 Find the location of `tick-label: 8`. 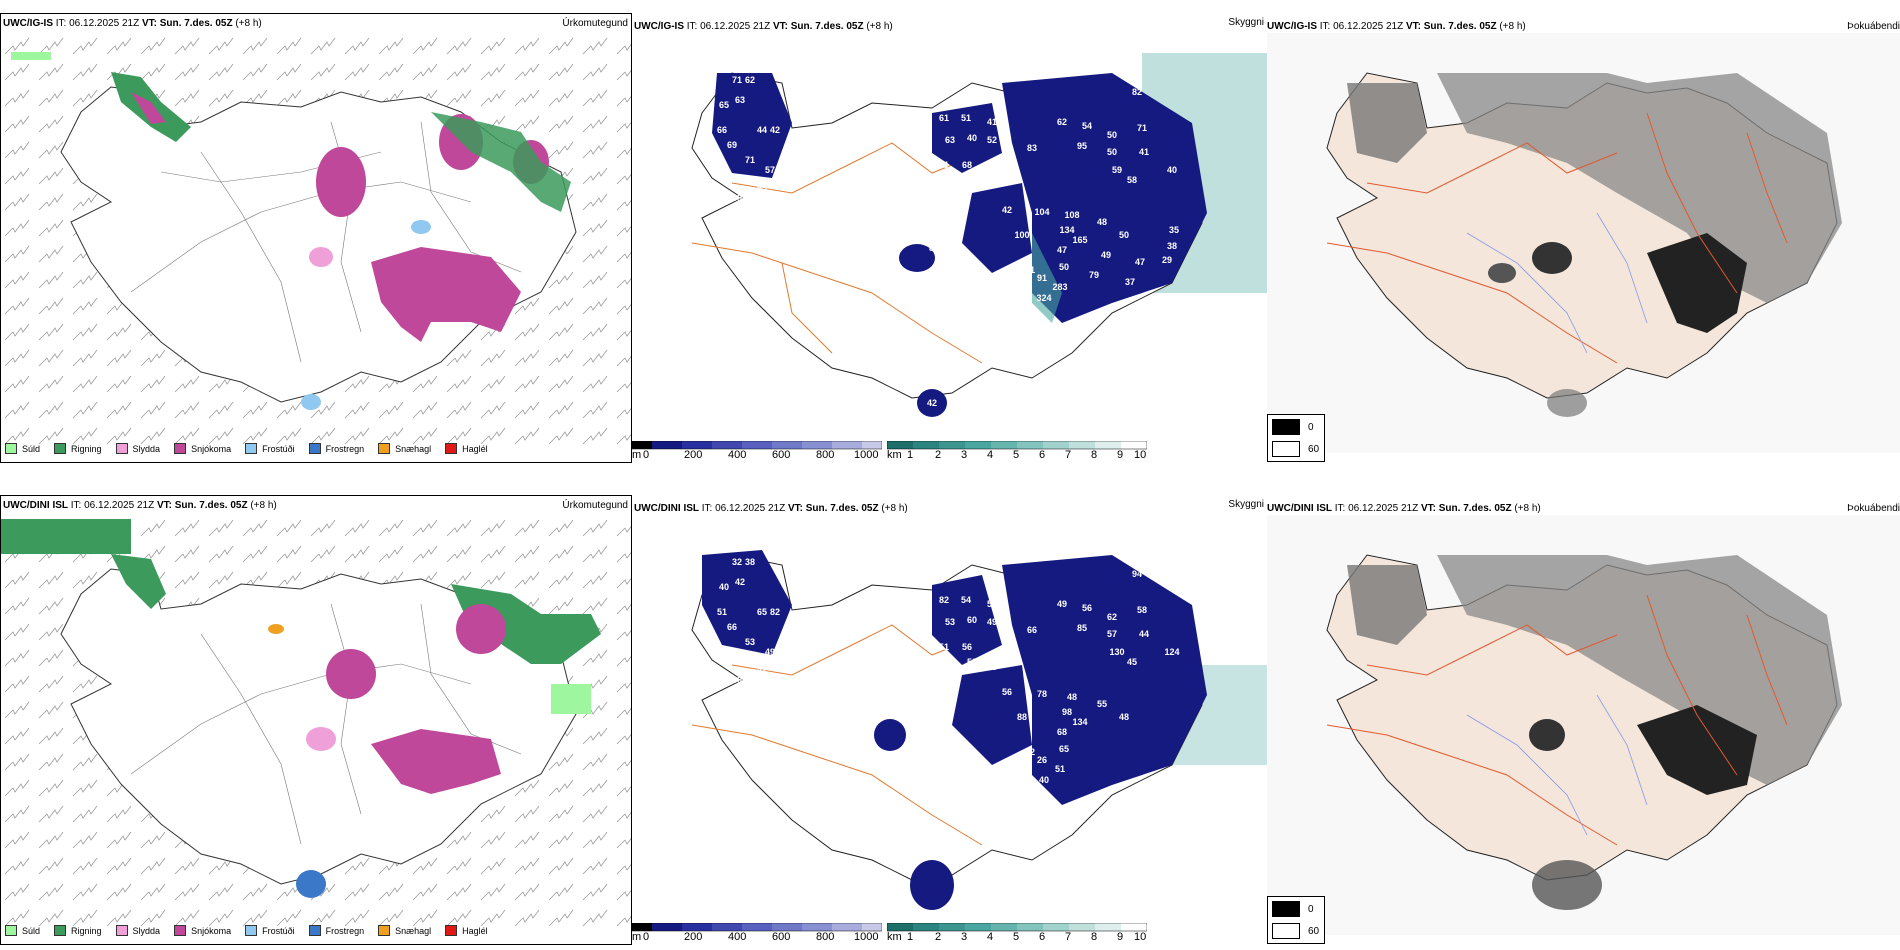

tick-label: 8 is located at coordinates (1094, 937).